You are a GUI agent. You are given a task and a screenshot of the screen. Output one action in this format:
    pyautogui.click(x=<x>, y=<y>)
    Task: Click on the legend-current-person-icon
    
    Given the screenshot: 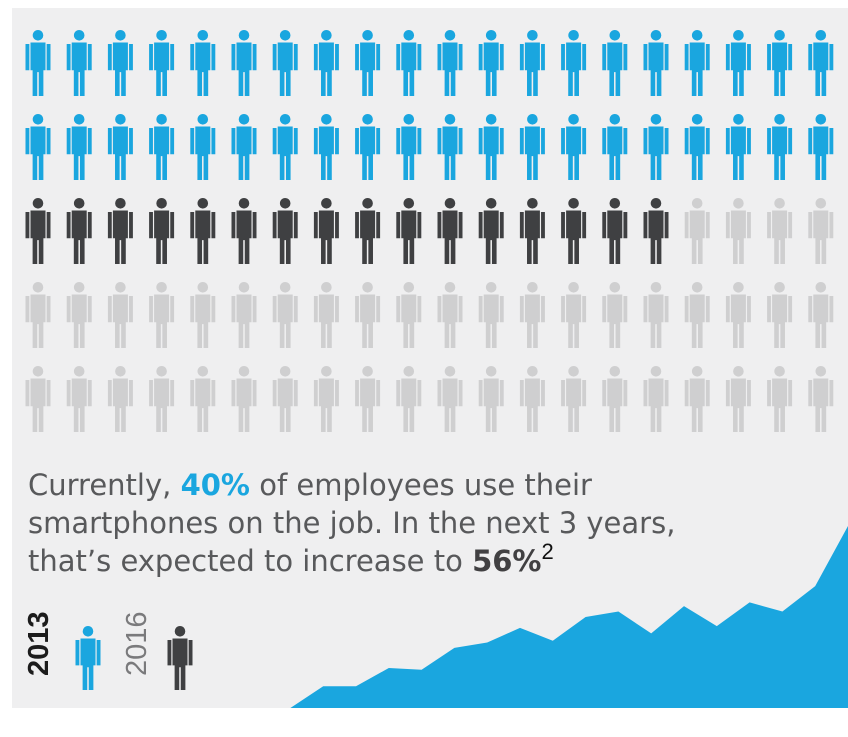 What is the action you would take?
    pyautogui.click(x=88, y=657)
    